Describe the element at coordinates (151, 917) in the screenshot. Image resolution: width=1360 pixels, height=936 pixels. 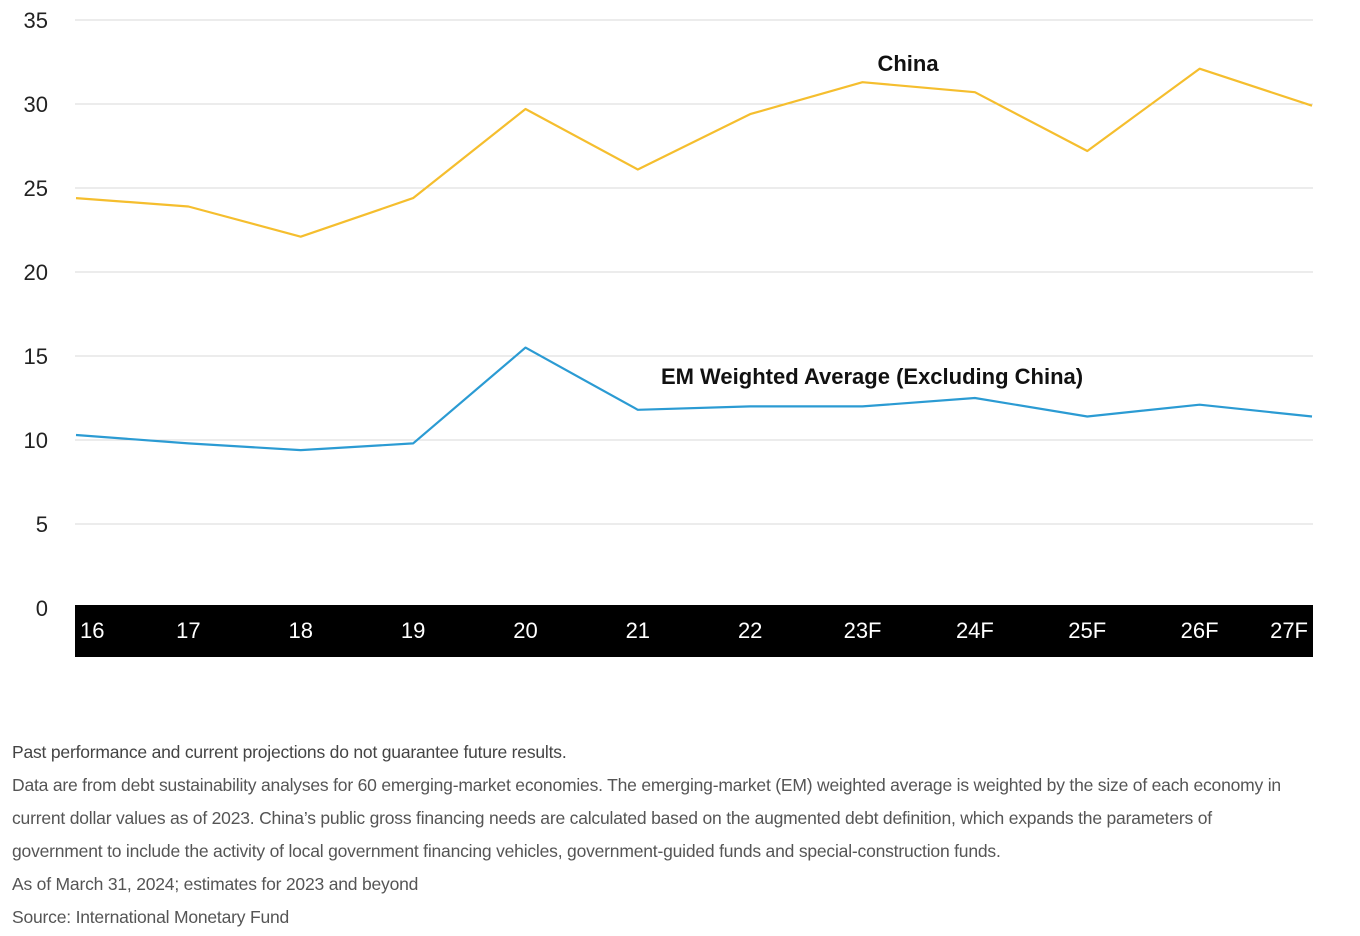
I see `source-note: Source: International Monetary Fund` at that location.